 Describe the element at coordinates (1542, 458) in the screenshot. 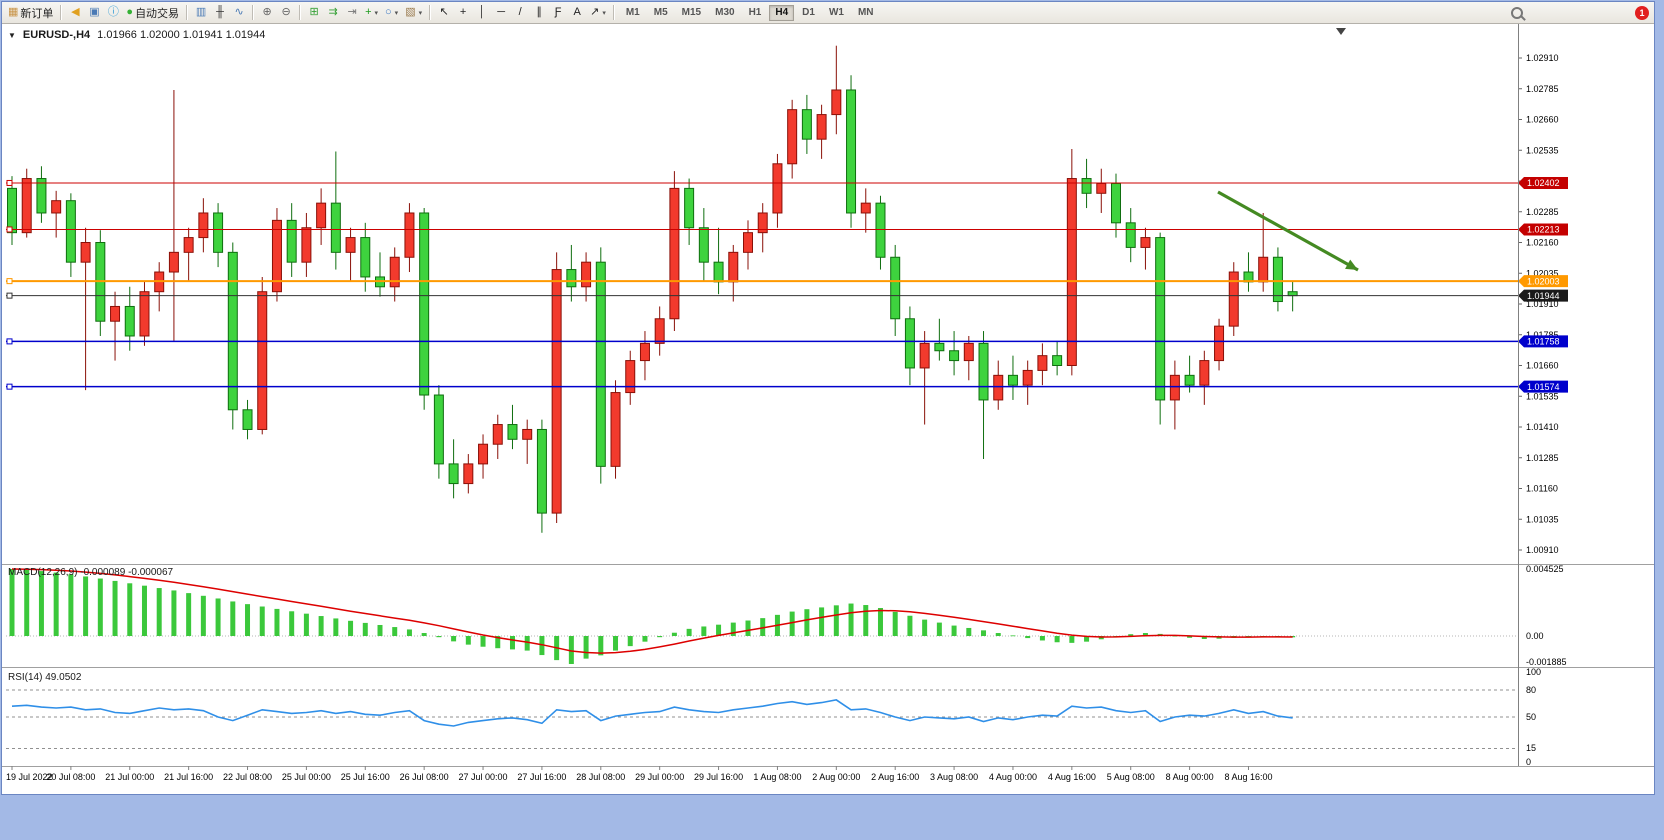

I see `svg-text: 1.01285` at that location.